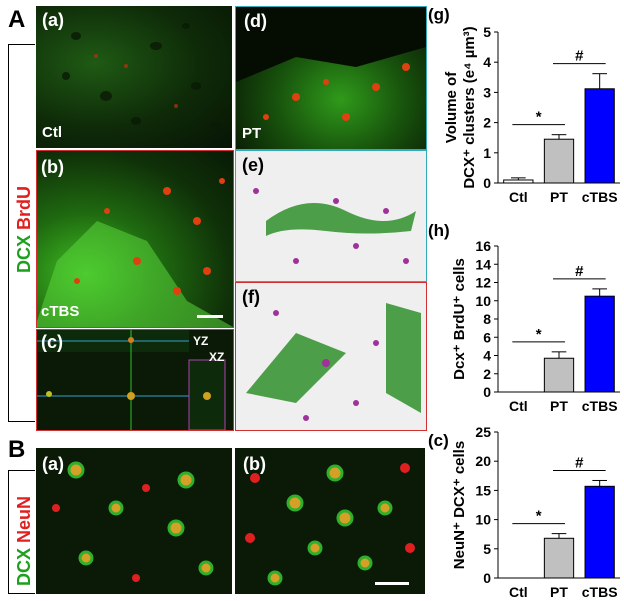 This screenshot has height=601, width=624. I want to click on bar-ctl, so click(518, 181).